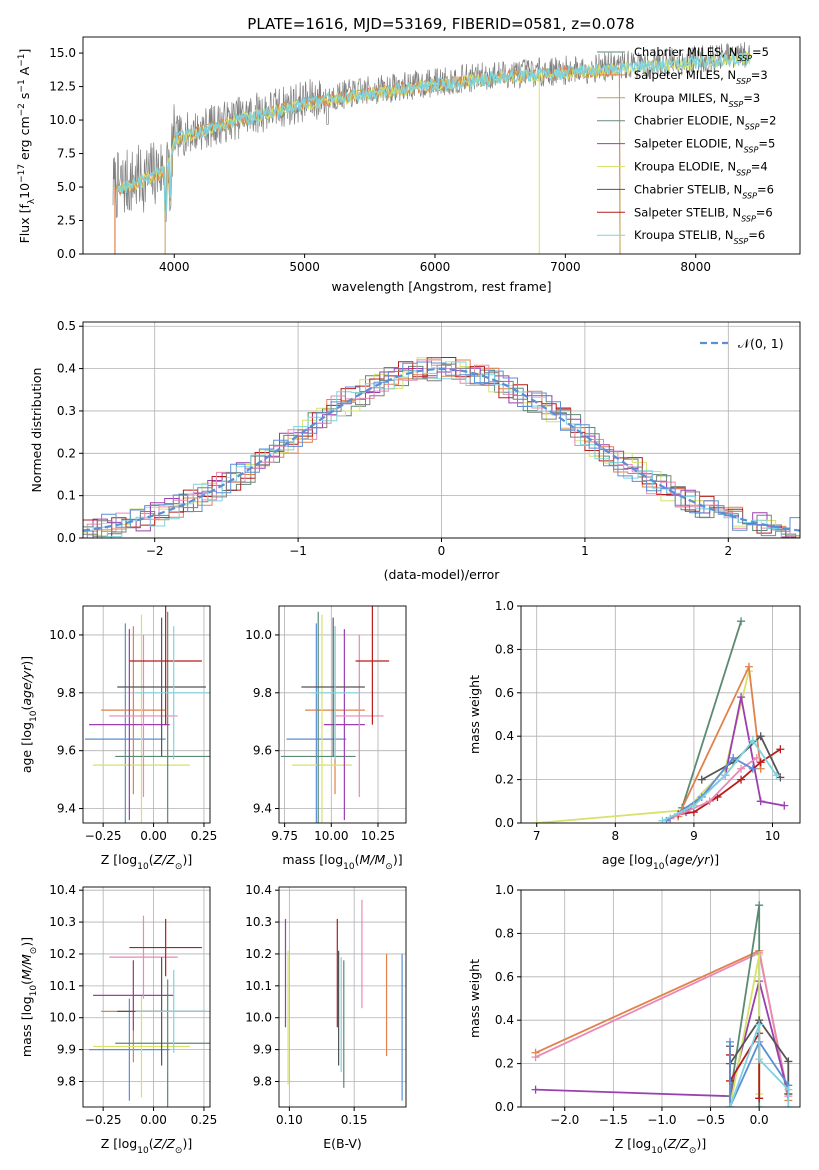 The width and height of the screenshot is (819, 1170). What do you see at coordinates (62, 120) in the screenshot?
I see `y-tick-label: 10.0` at bounding box center [62, 120].